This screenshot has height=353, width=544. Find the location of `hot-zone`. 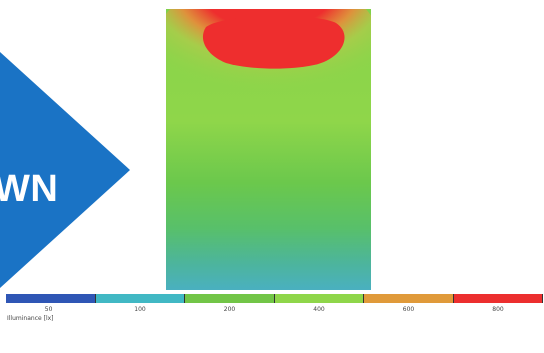

hot-zone is located at coordinates (273, 42).